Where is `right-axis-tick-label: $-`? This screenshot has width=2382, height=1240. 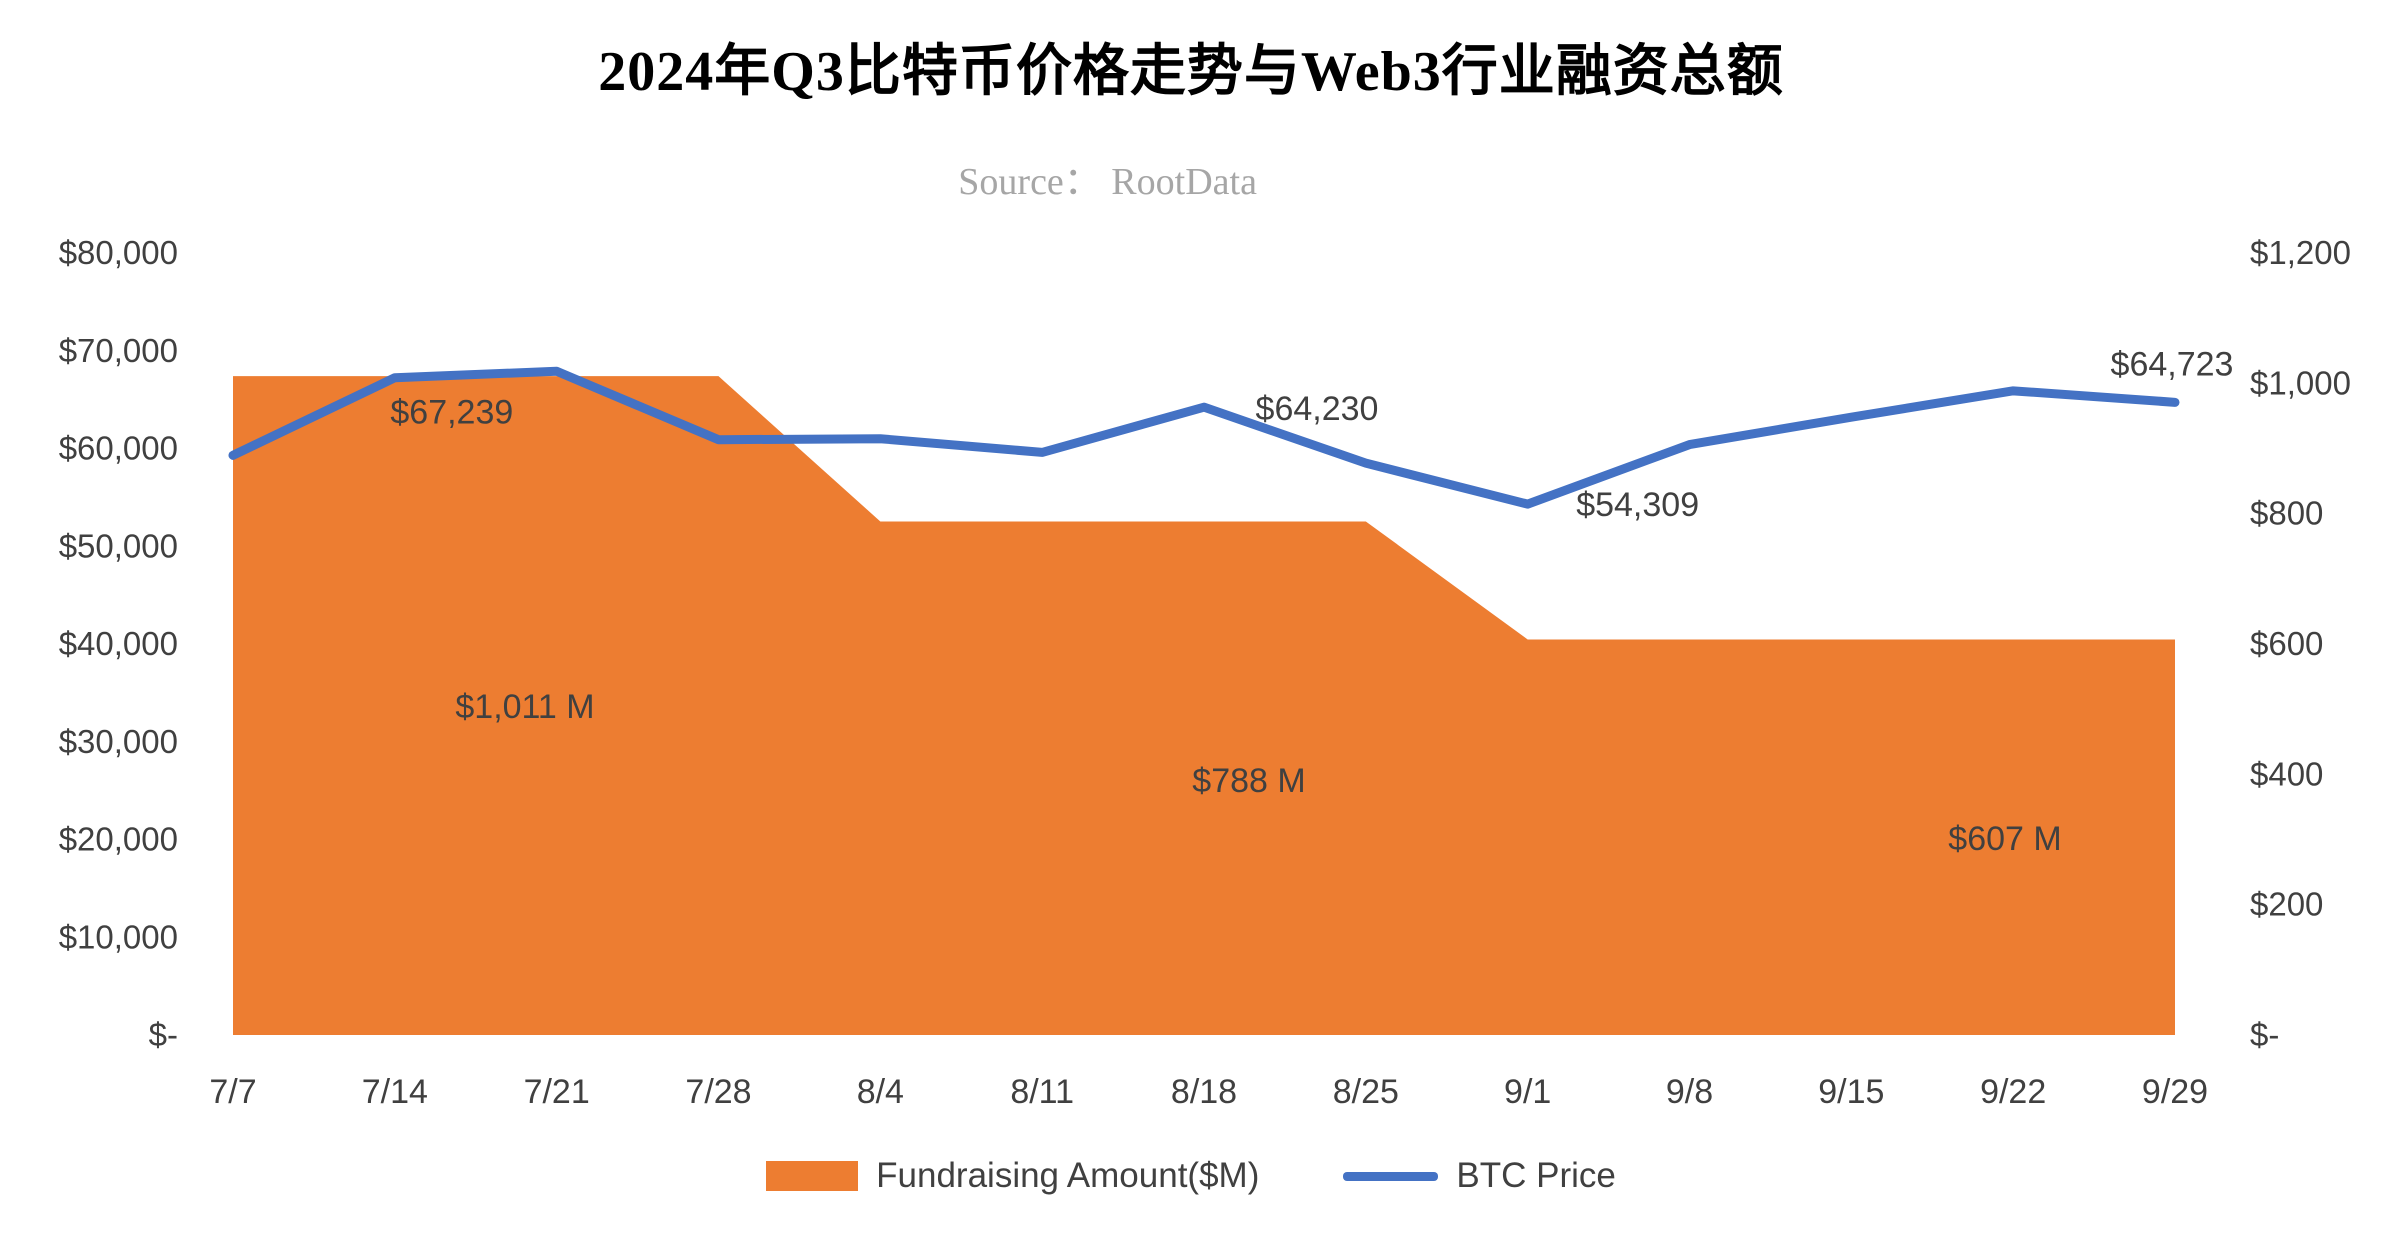 right-axis-tick-label: $- is located at coordinates (2264, 1034).